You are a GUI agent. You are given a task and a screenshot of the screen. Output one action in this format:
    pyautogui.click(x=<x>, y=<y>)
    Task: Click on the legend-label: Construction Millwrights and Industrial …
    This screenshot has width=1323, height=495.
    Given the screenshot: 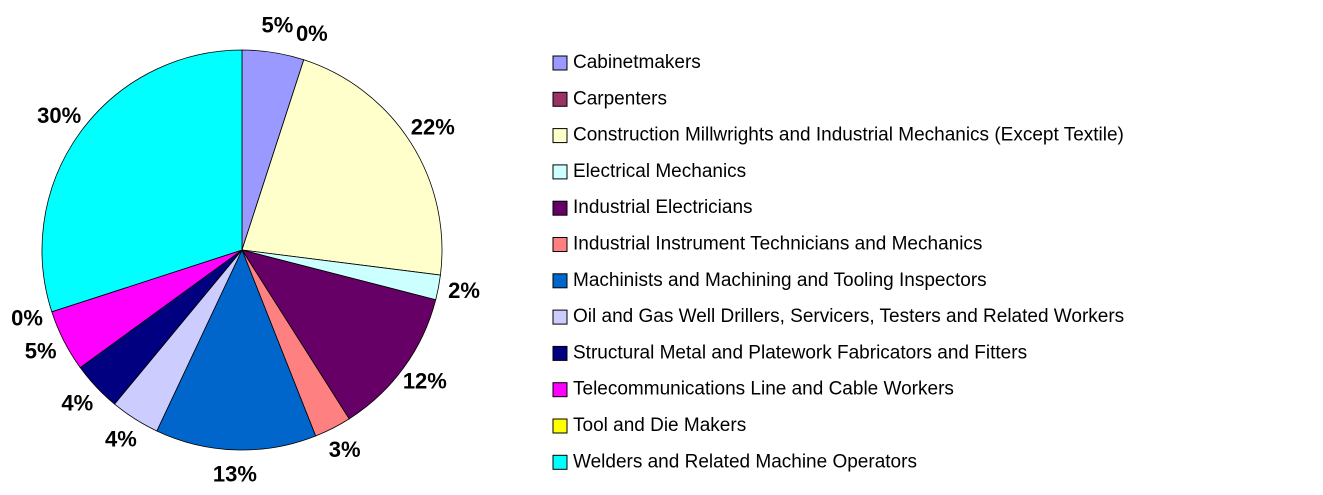 What is the action you would take?
    pyautogui.click(x=848, y=135)
    